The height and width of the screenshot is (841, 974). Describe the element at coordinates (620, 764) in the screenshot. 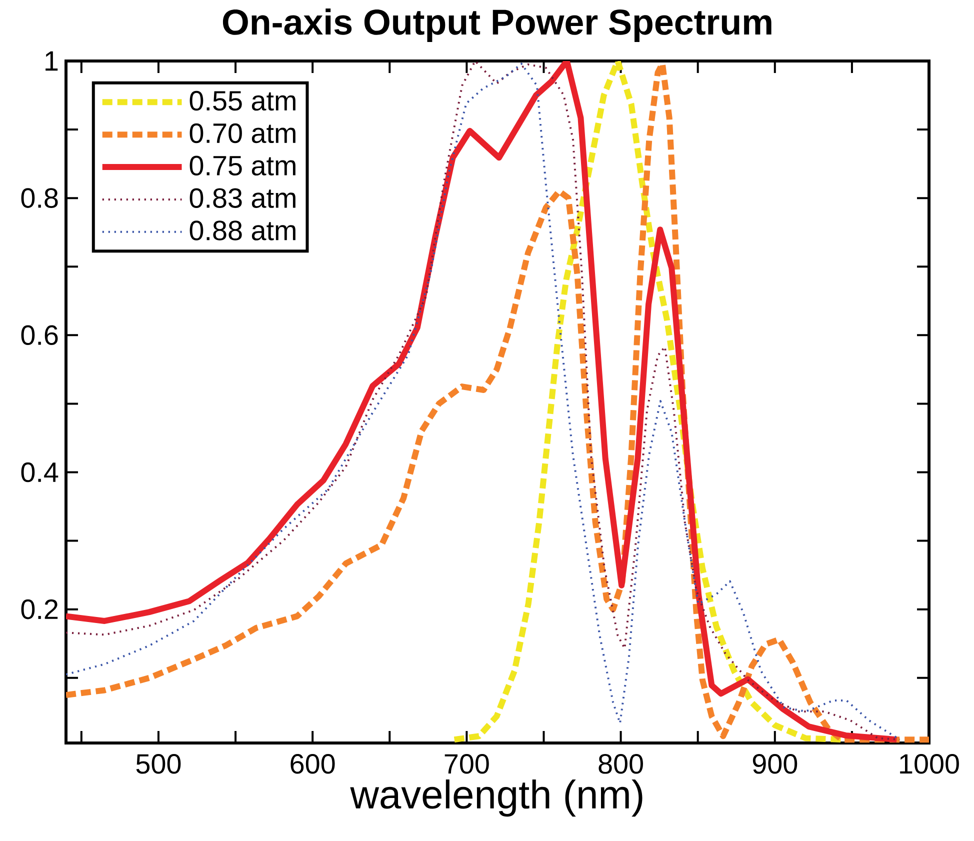

I see `x-tick-label: 800` at that location.